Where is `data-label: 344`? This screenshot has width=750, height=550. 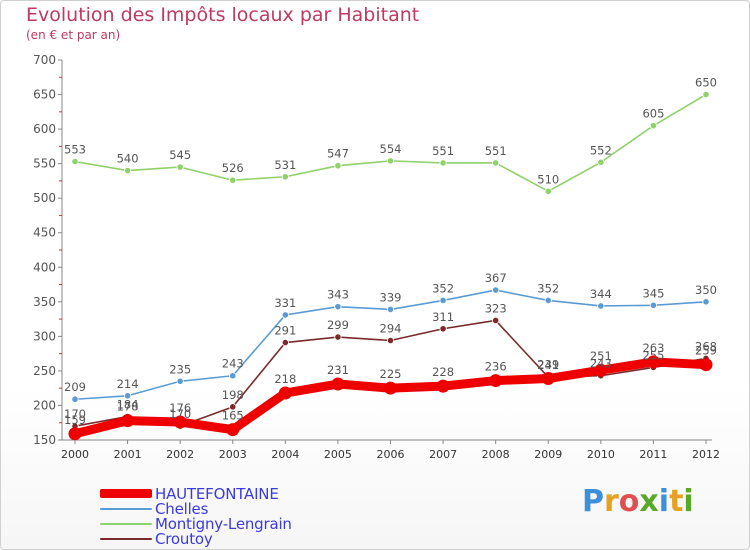
data-label: 344 is located at coordinates (601, 294).